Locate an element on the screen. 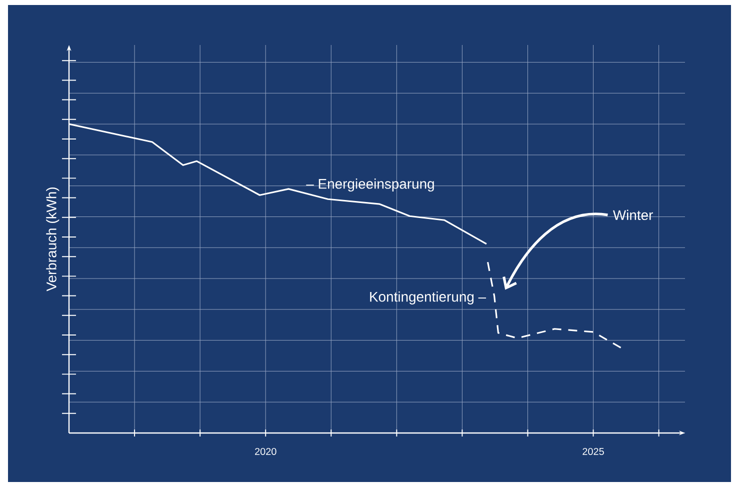 The height and width of the screenshot is (485, 739). annotation: Winter is located at coordinates (632, 215).